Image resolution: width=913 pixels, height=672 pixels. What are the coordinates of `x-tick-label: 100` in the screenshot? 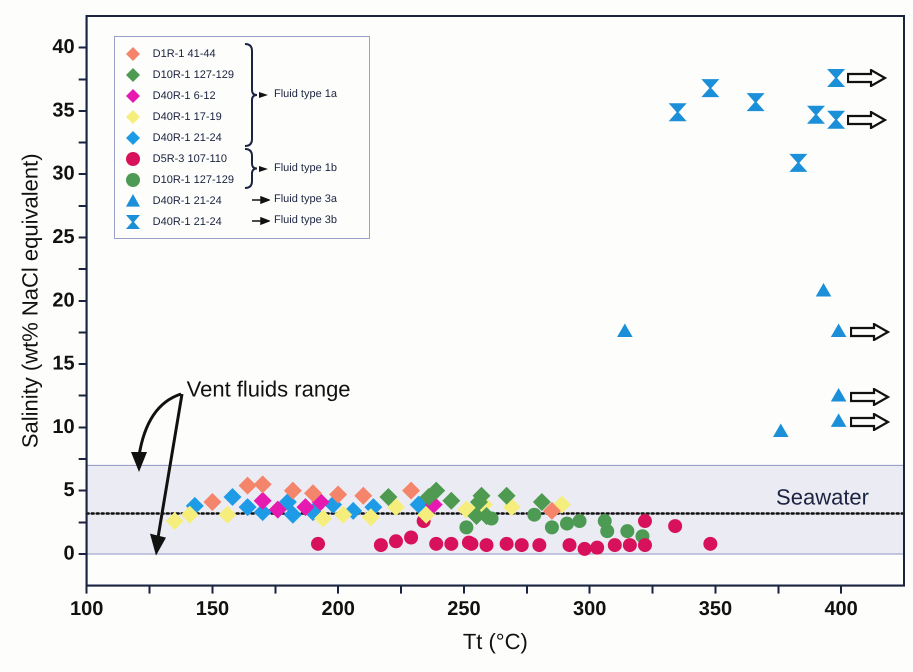 It's located at (87, 609).